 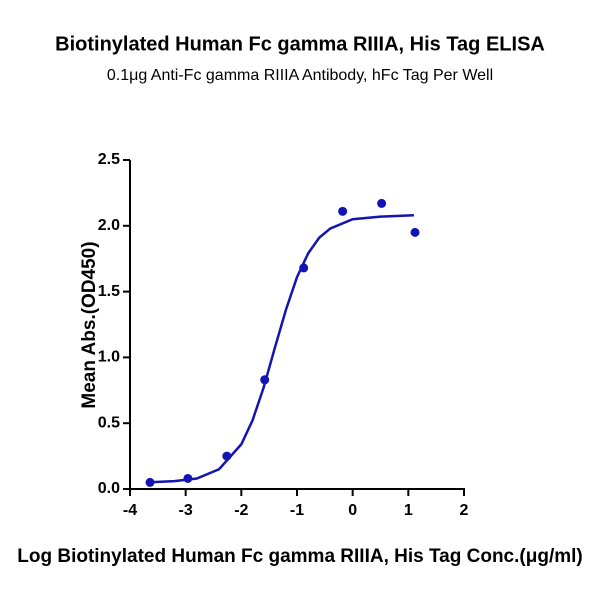 I want to click on y-tick-label: 0.0, so click(x=109, y=488).